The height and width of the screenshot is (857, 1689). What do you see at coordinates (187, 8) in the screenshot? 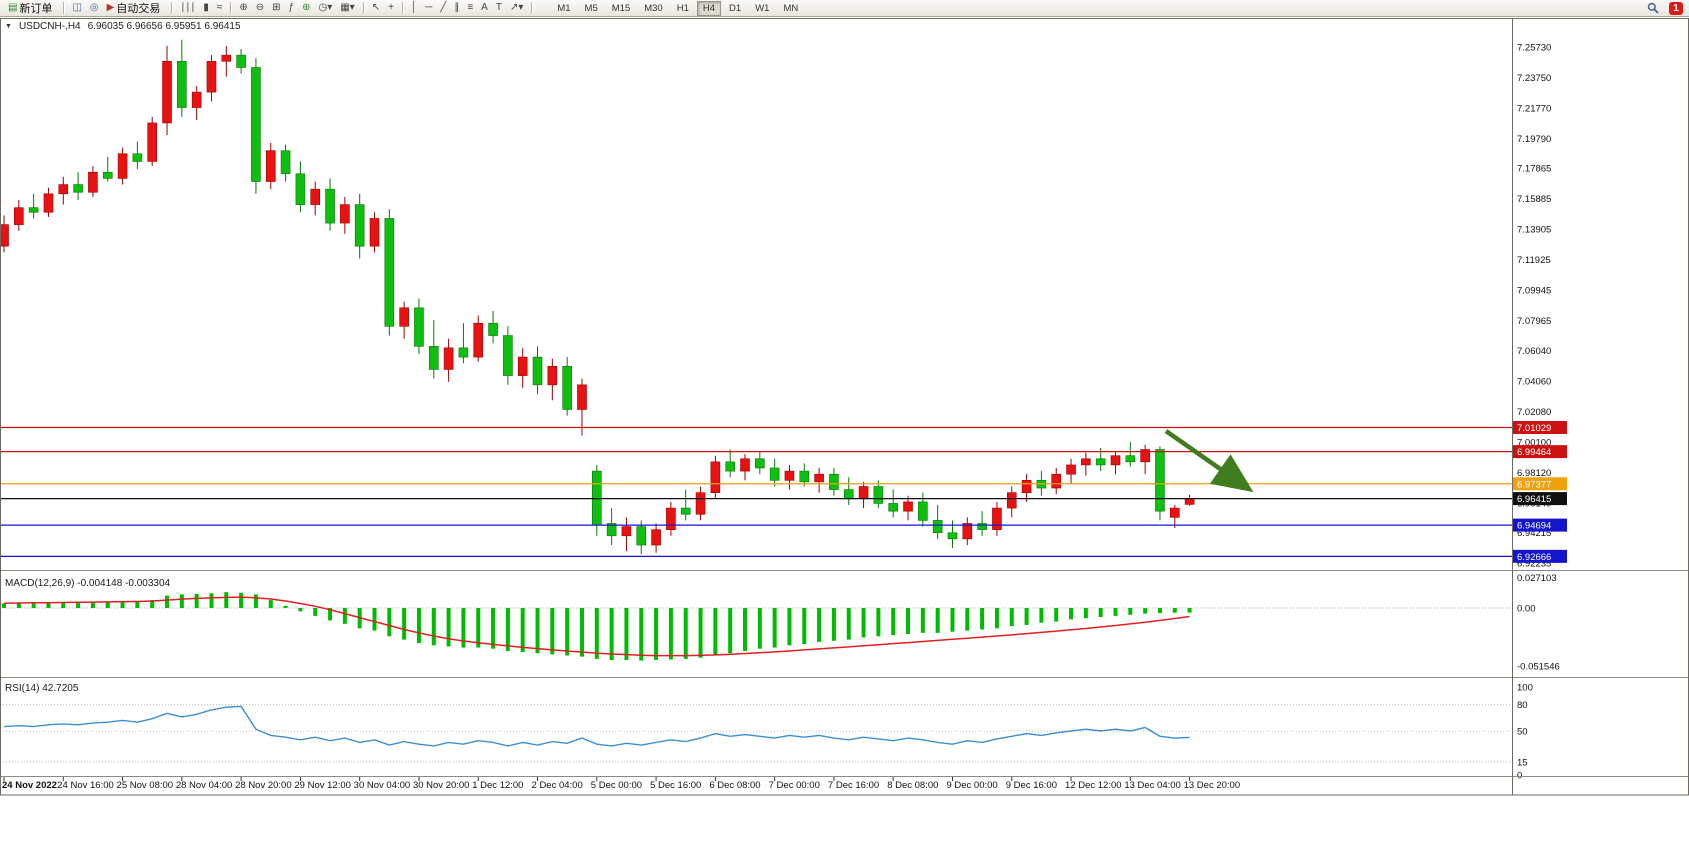
I see `bar-chart-type-button: ∣∣∣` at bounding box center [187, 8].